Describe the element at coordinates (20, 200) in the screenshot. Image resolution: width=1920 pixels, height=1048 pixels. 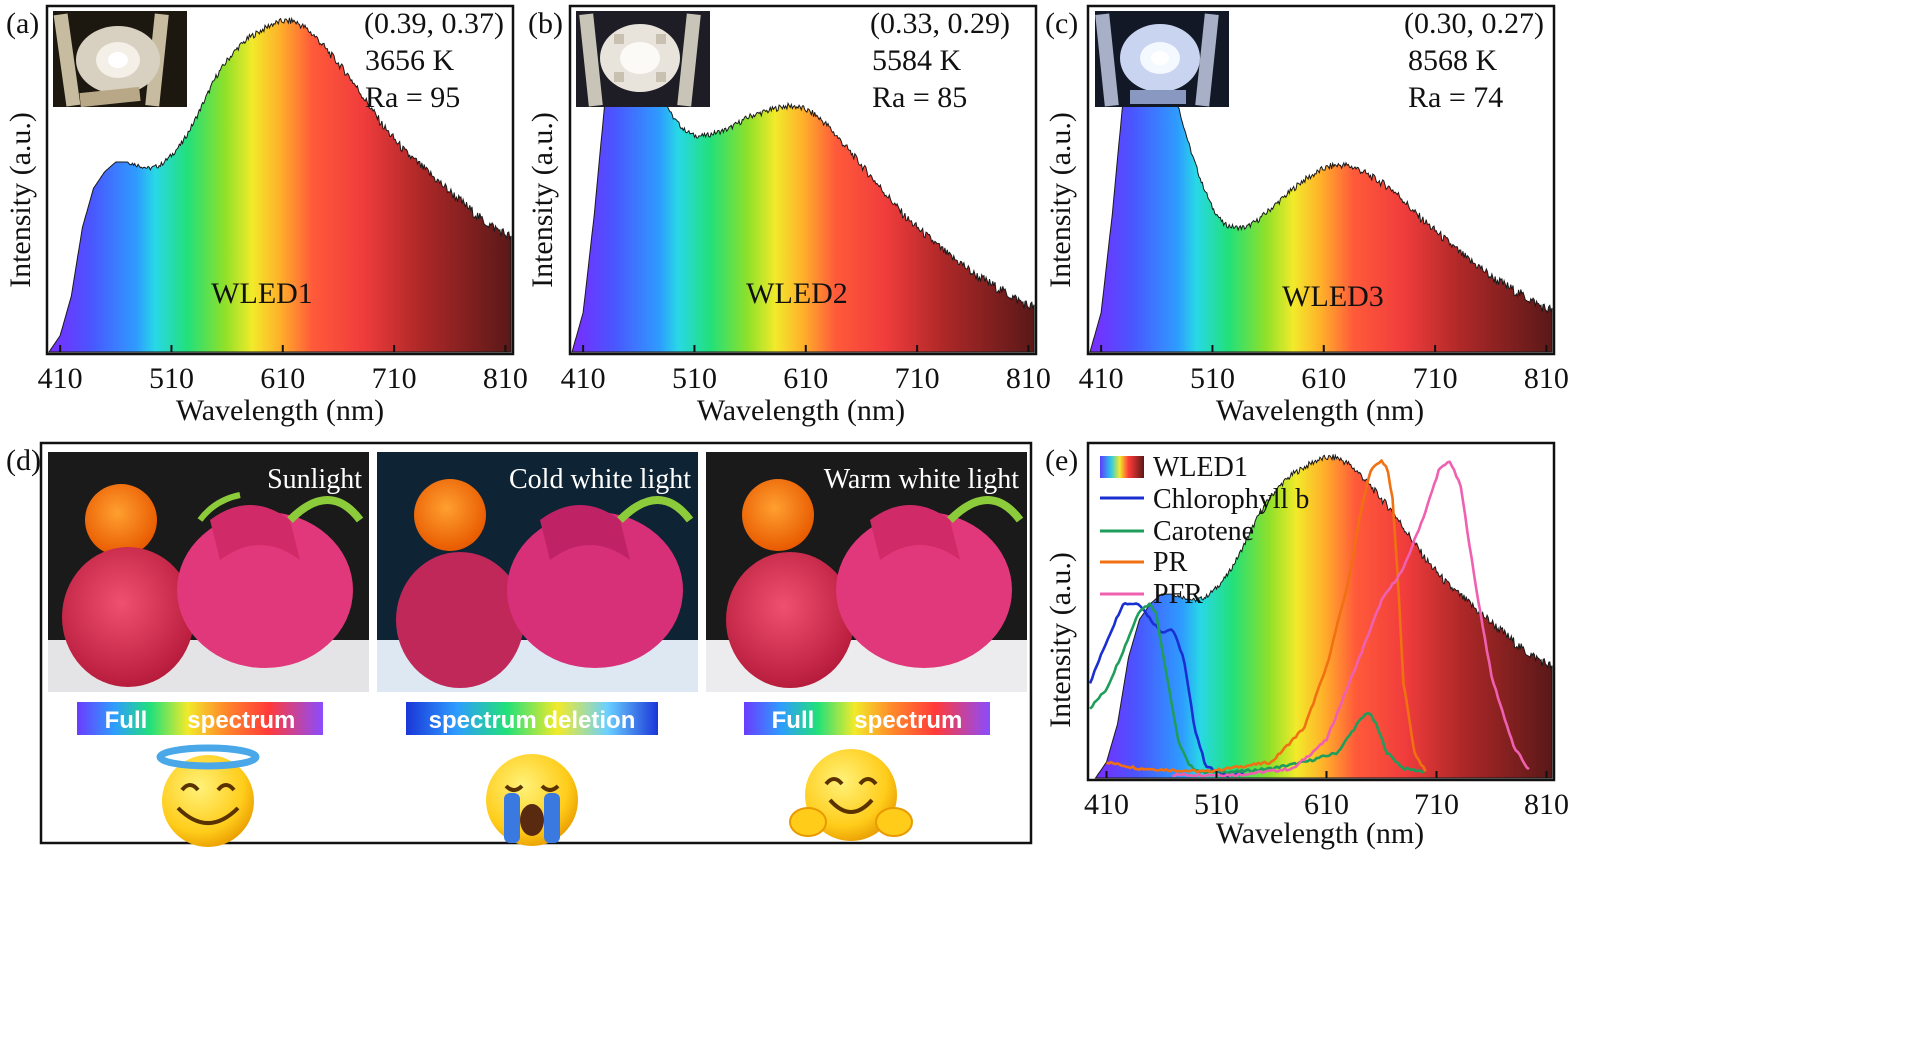
I see `y-axis-label-a: Intensity (a.u.)` at that location.